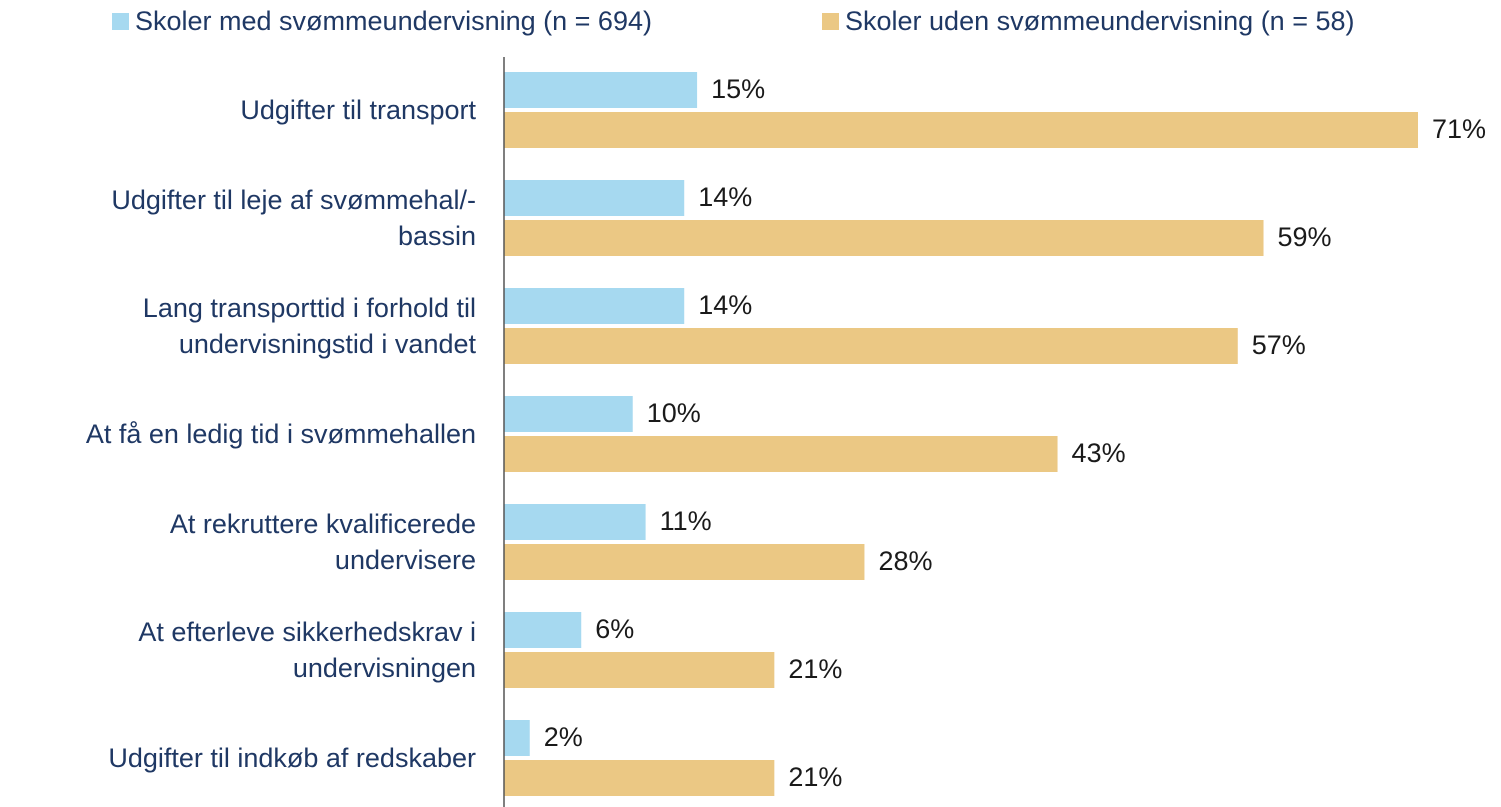 This screenshot has width=1501, height=807. What do you see at coordinates (738, 89) in the screenshot?
I see `value-label: 15%` at bounding box center [738, 89].